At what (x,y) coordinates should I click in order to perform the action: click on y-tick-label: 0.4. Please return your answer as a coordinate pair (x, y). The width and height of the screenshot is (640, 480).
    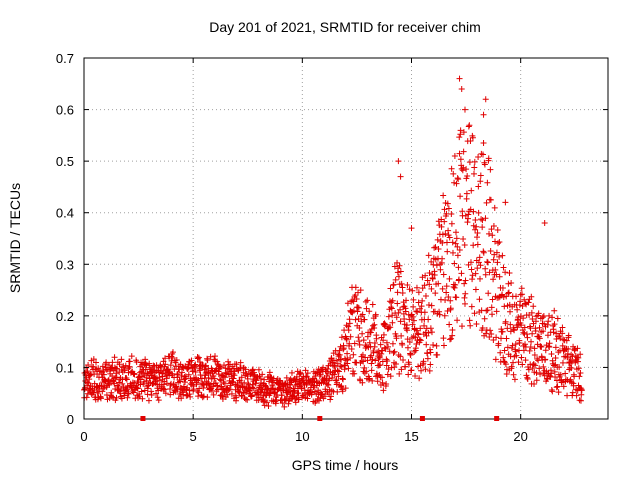
    Looking at the image, I should click on (65, 213).